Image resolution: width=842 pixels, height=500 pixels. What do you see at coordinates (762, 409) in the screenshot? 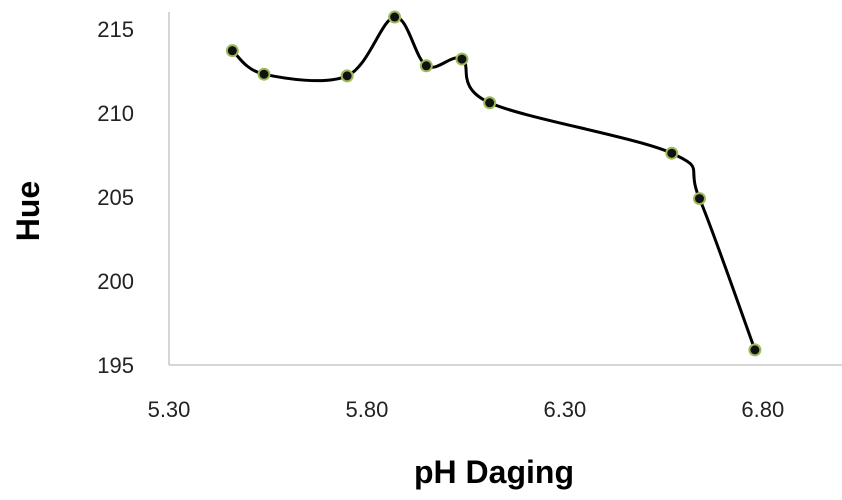
I see `x-tick-label: 6.80` at bounding box center [762, 409].